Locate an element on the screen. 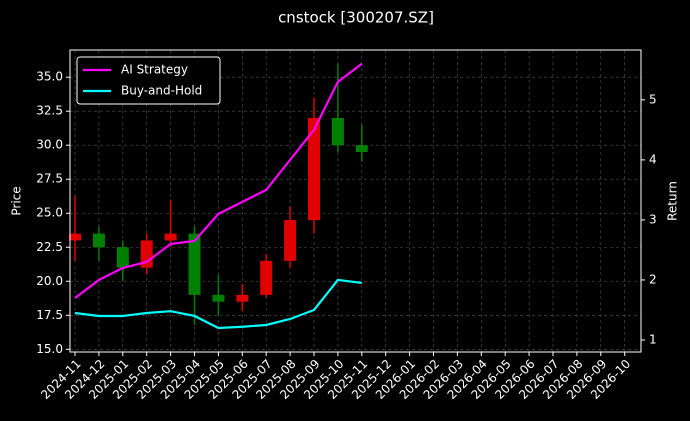  y-tick-label: 15.0 is located at coordinates (49, 349).